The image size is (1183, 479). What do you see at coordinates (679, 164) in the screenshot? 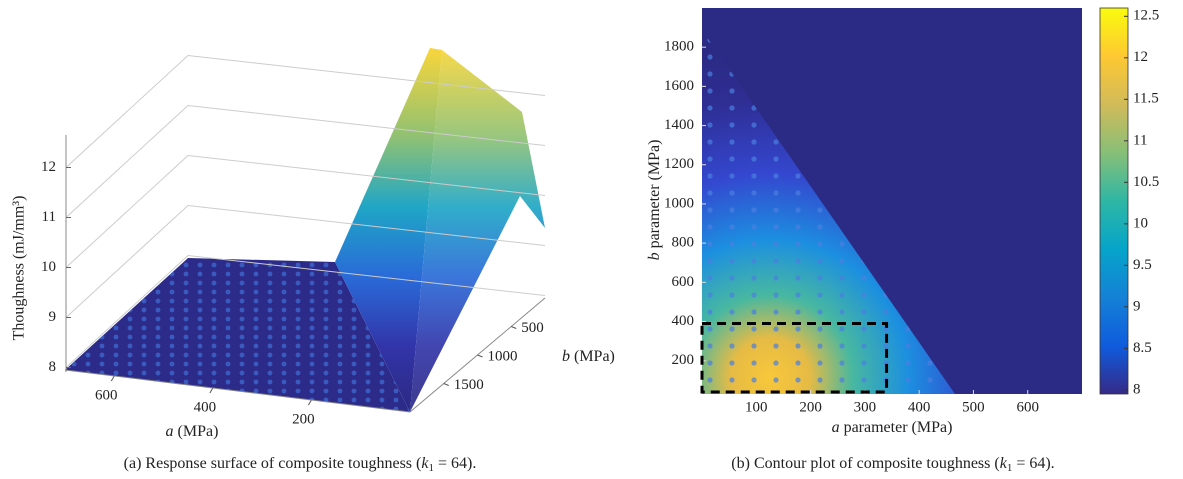
I see `y-tick-label: 1200` at bounding box center [679, 164].